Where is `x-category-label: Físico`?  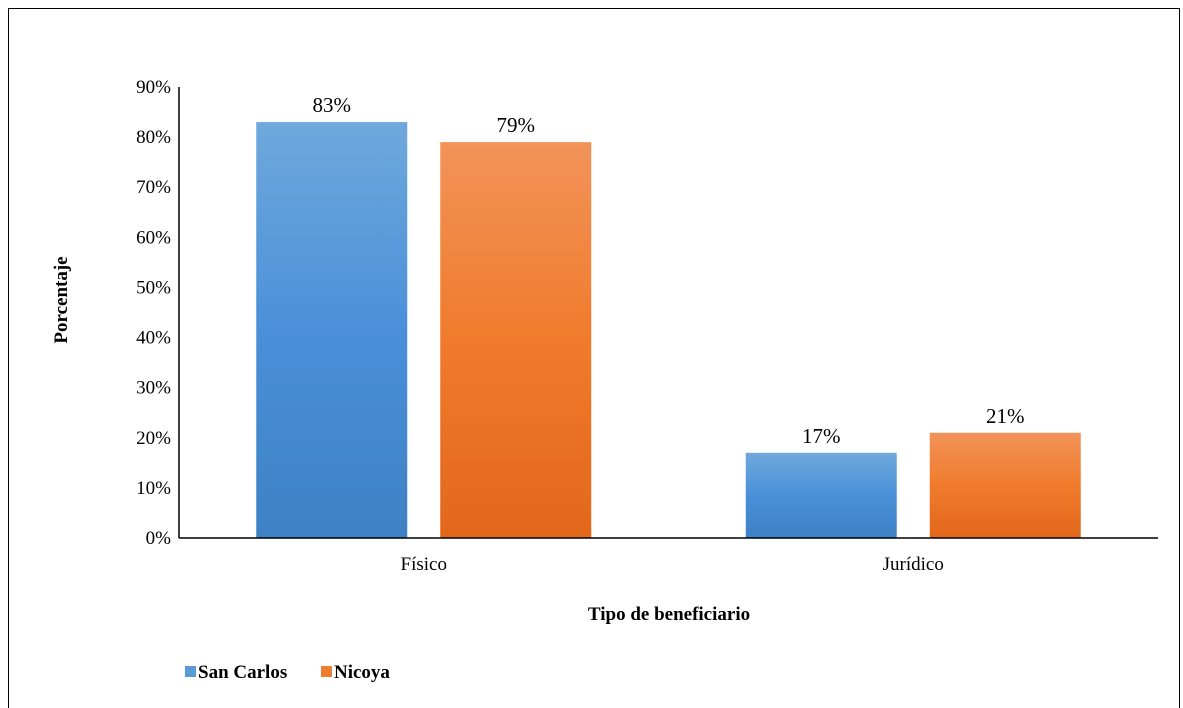 x-category-label: Físico is located at coordinates (424, 564).